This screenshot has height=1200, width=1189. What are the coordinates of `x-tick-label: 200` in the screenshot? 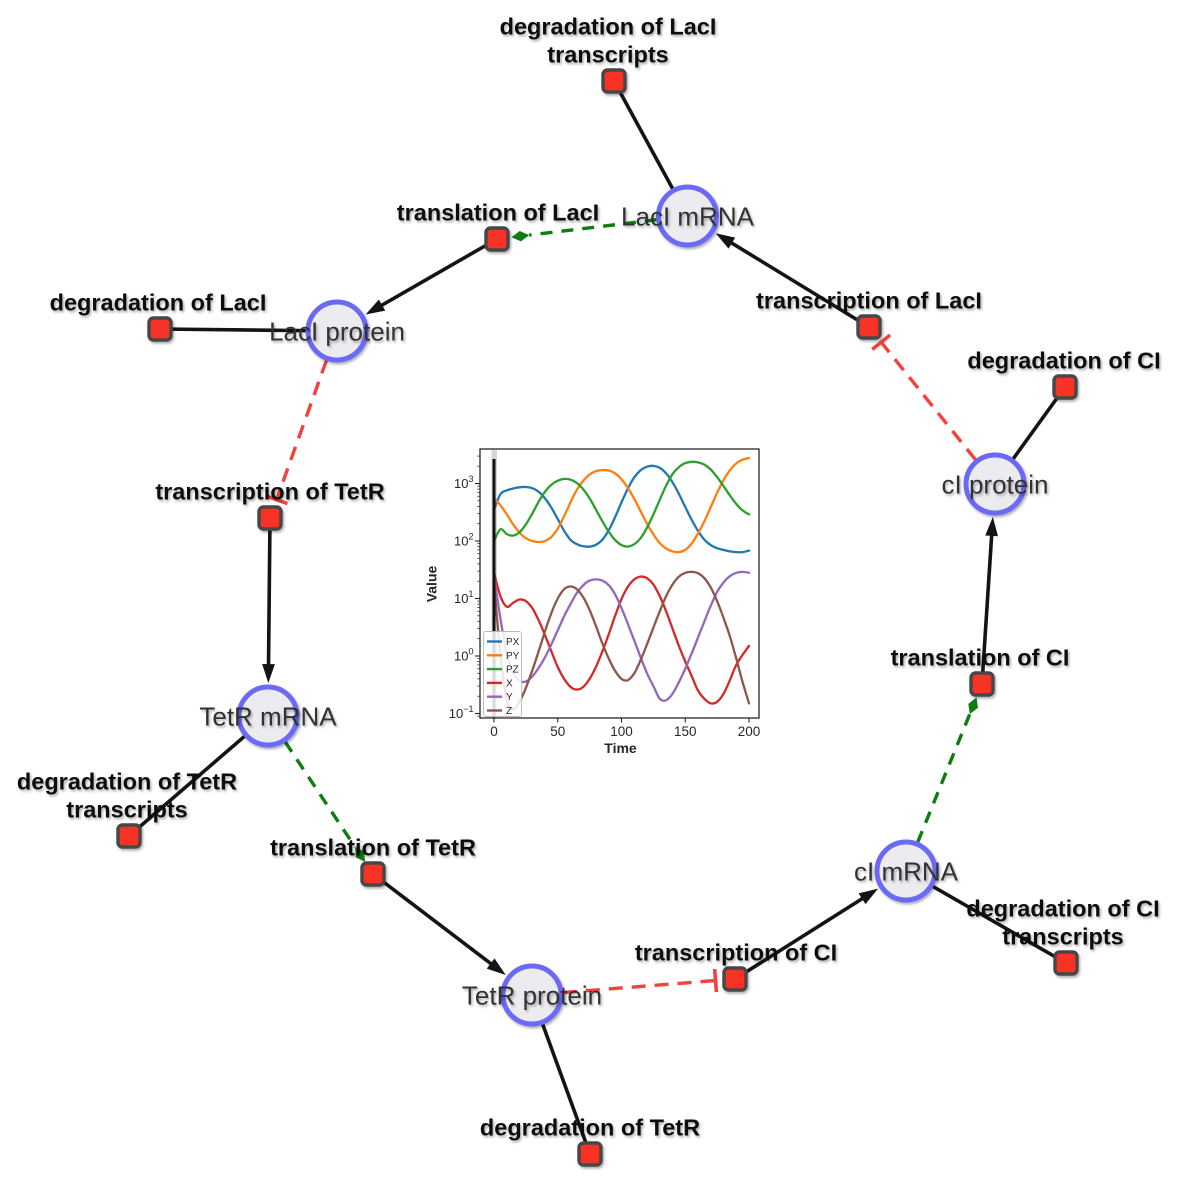 It's located at (749, 731).